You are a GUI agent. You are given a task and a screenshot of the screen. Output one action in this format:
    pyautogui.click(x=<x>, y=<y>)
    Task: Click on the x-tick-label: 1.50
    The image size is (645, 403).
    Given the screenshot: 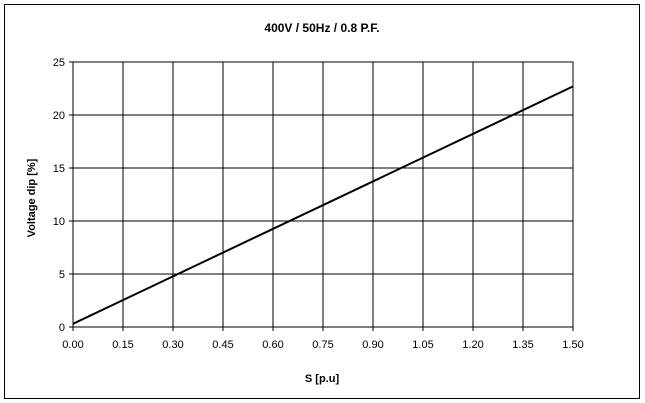 What is the action you would take?
    pyautogui.click(x=572, y=345)
    